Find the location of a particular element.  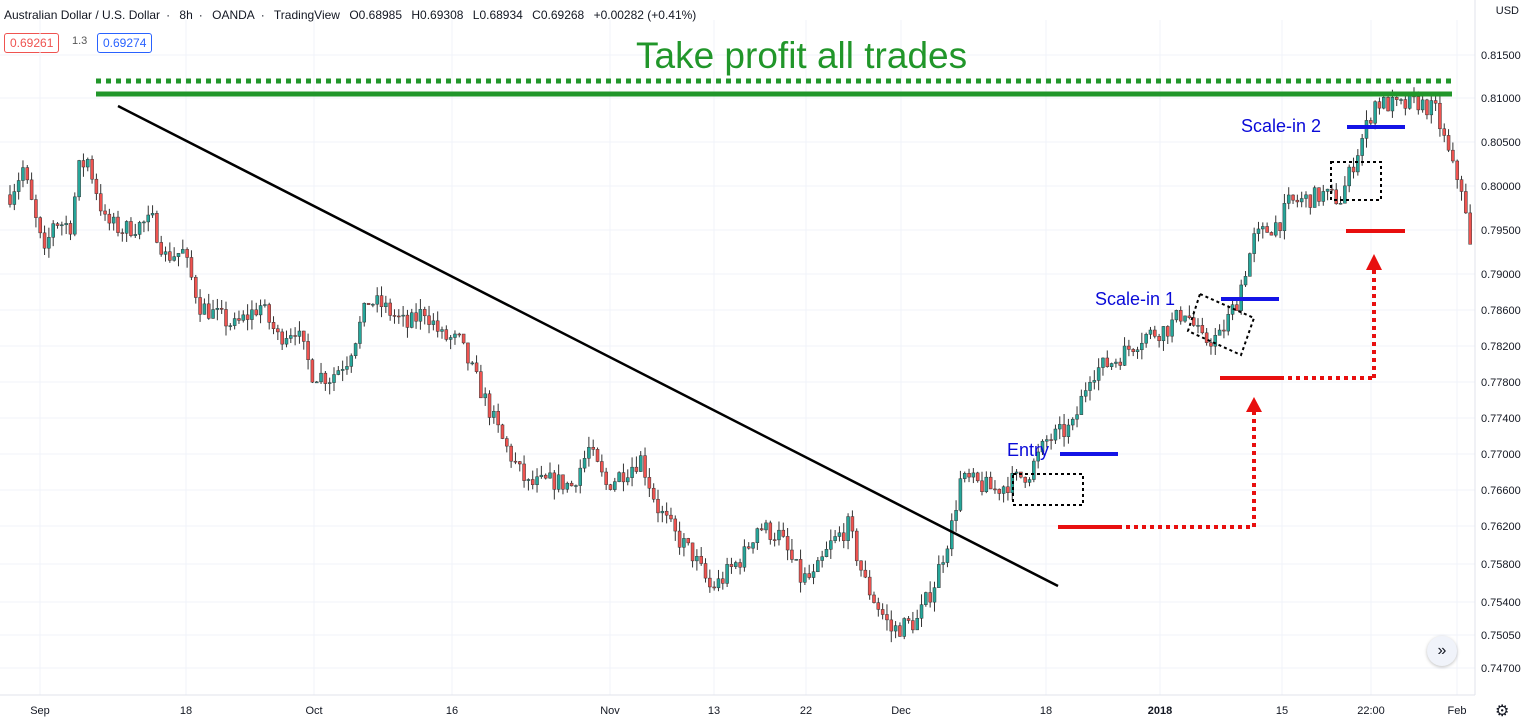

buy-button: 0.69274 is located at coordinates (125, 43).